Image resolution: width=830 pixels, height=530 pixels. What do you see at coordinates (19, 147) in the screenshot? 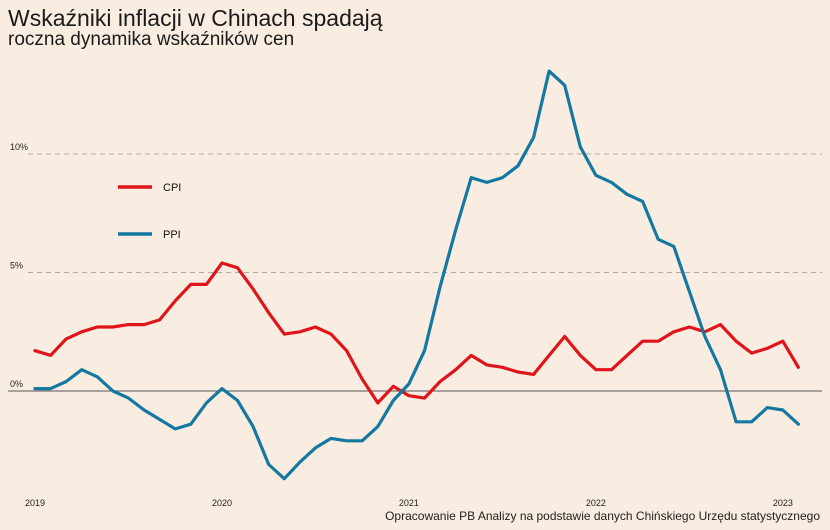
I see `y-tick-label: 10%` at bounding box center [19, 147].